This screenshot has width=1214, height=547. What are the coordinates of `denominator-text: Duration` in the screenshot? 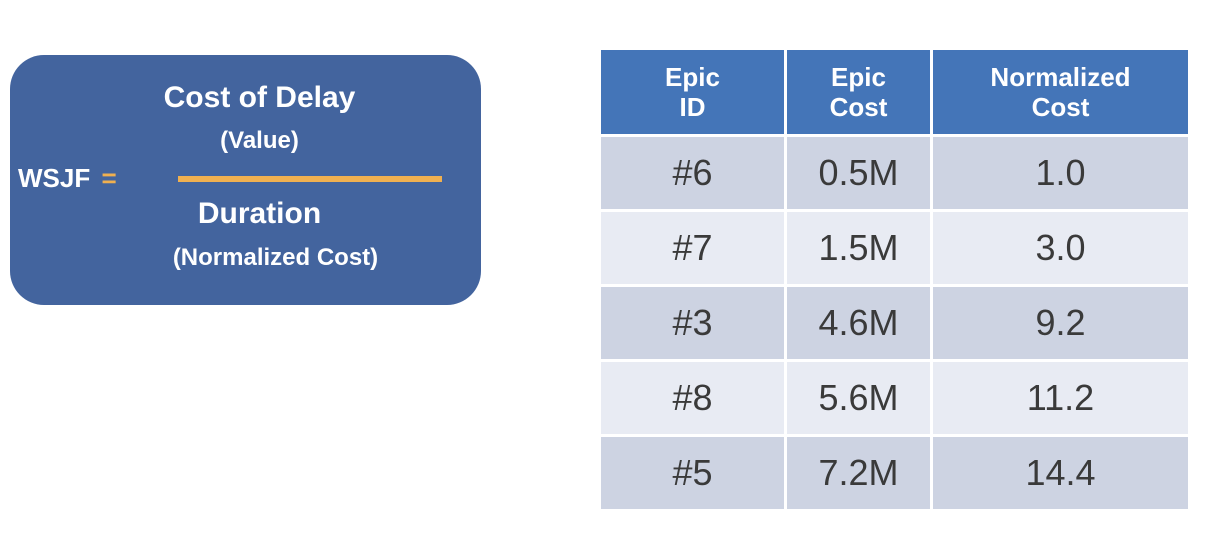 It's located at (259, 213).